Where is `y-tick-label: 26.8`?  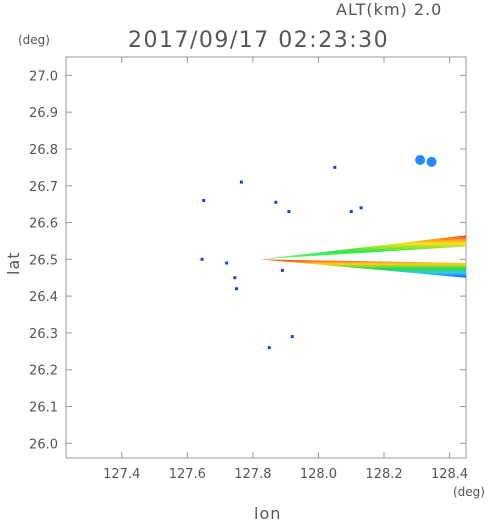
y-tick-label: 26.8 is located at coordinates (43, 150).